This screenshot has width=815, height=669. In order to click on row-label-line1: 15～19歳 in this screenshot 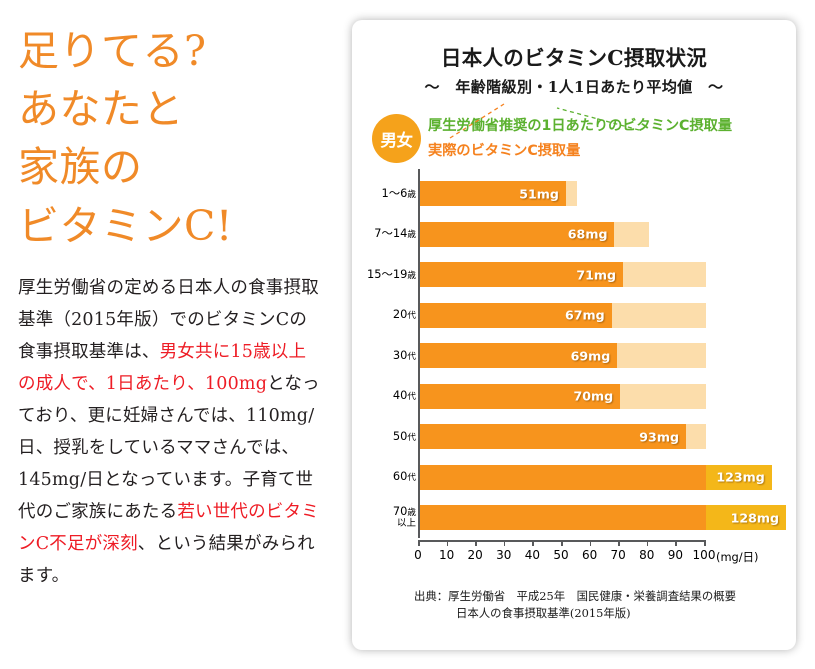, I will do `click(391, 273)`.